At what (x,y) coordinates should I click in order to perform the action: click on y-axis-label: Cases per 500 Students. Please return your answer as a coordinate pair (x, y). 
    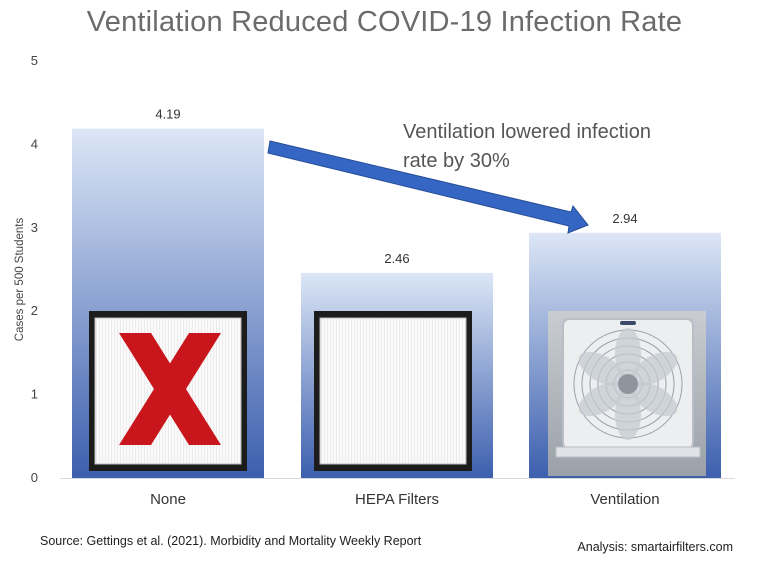
    Looking at the image, I should click on (20, 280).